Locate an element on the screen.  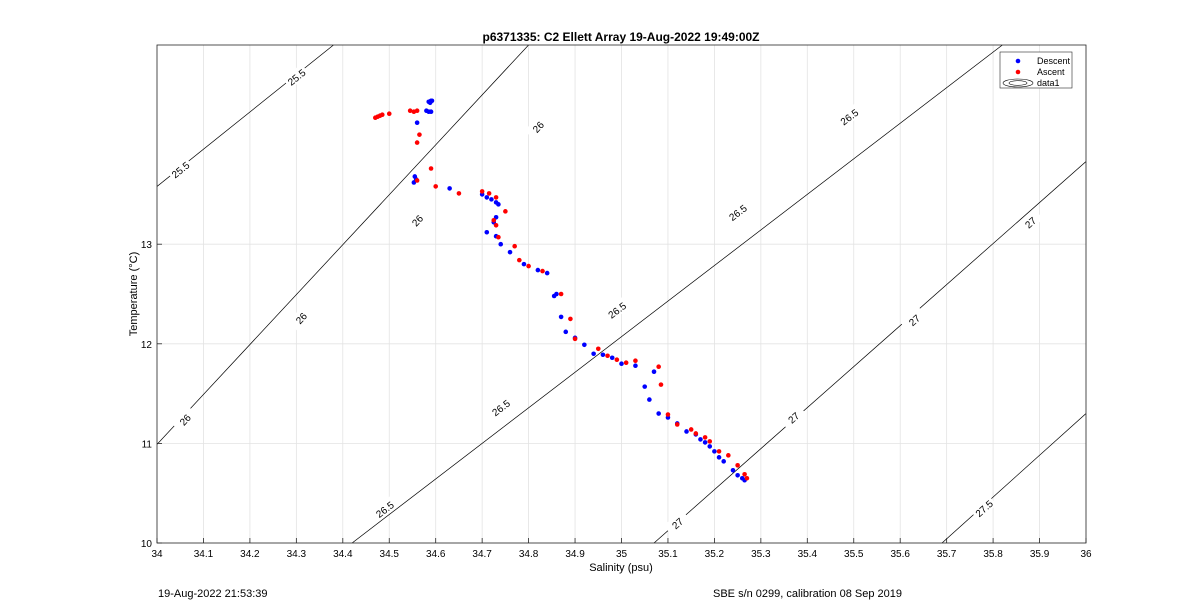
footer-timestamp: 19-Aug-2022 21:53:39 is located at coordinates (213, 594).